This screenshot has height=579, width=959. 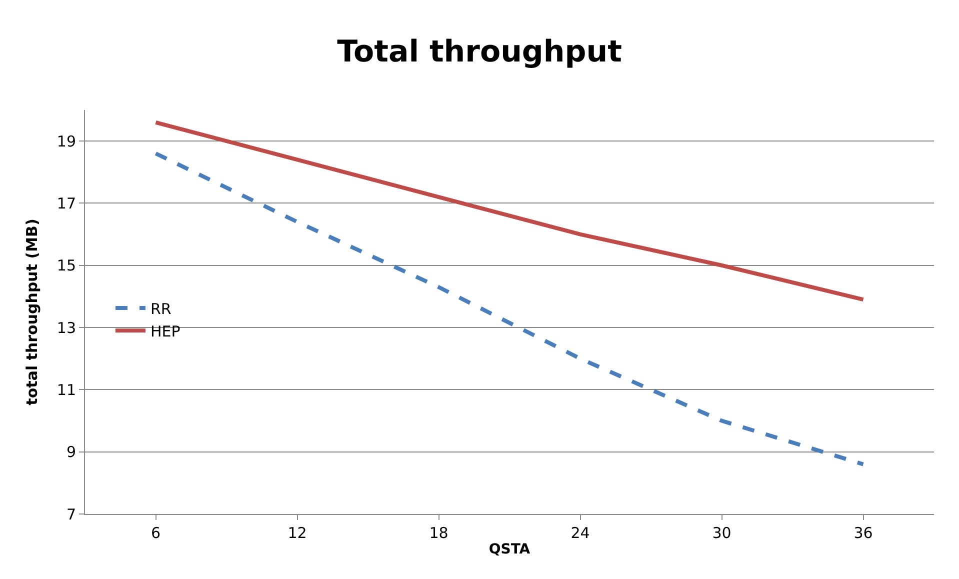 I want to click on y-tick-label: 15, so click(x=66, y=265).